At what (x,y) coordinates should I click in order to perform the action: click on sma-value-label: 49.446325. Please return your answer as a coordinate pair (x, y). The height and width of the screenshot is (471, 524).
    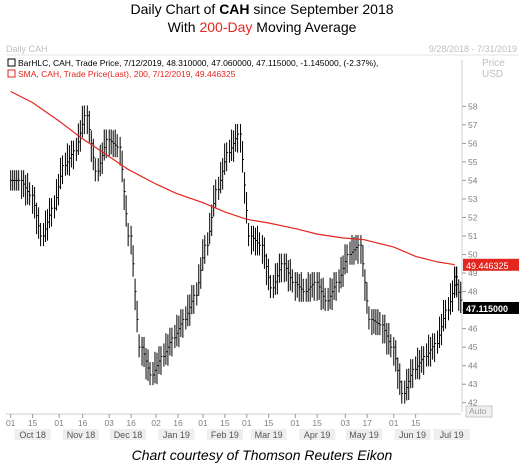
    Looking at the image, I should click on (487, 266).